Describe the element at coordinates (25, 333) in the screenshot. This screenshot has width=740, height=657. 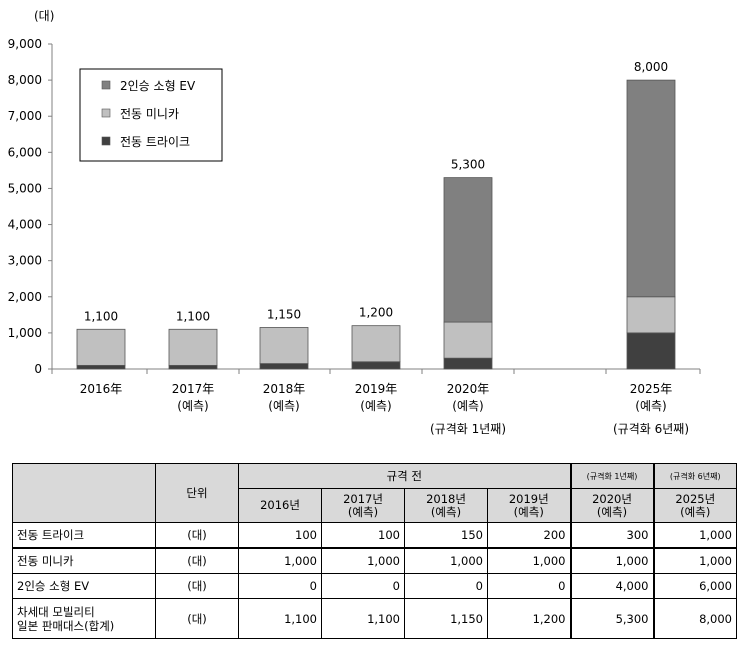
I see `y-tick-label: 1,000` at that location.